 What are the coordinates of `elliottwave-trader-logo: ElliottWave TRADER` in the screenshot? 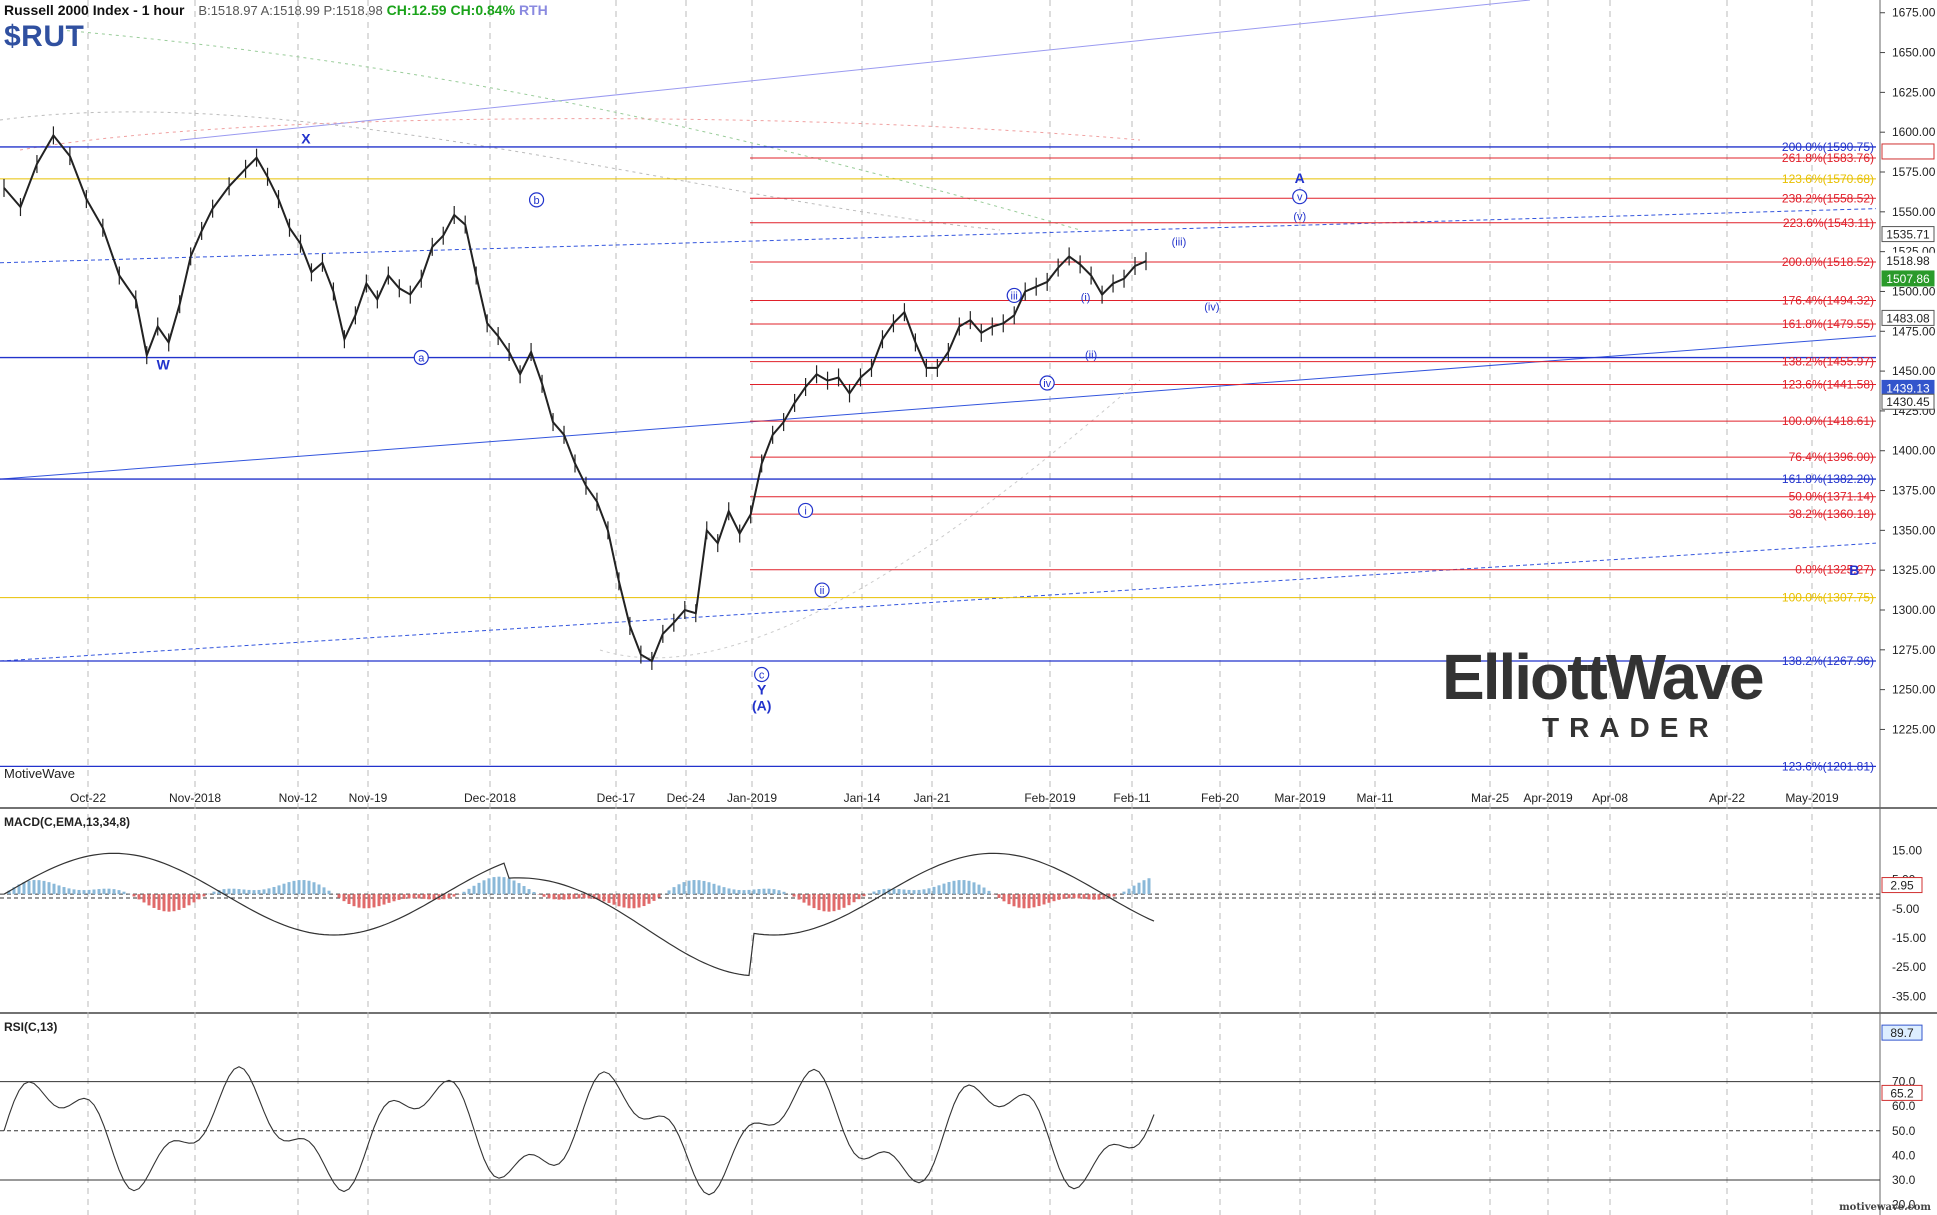 It's located at (1603, 695).